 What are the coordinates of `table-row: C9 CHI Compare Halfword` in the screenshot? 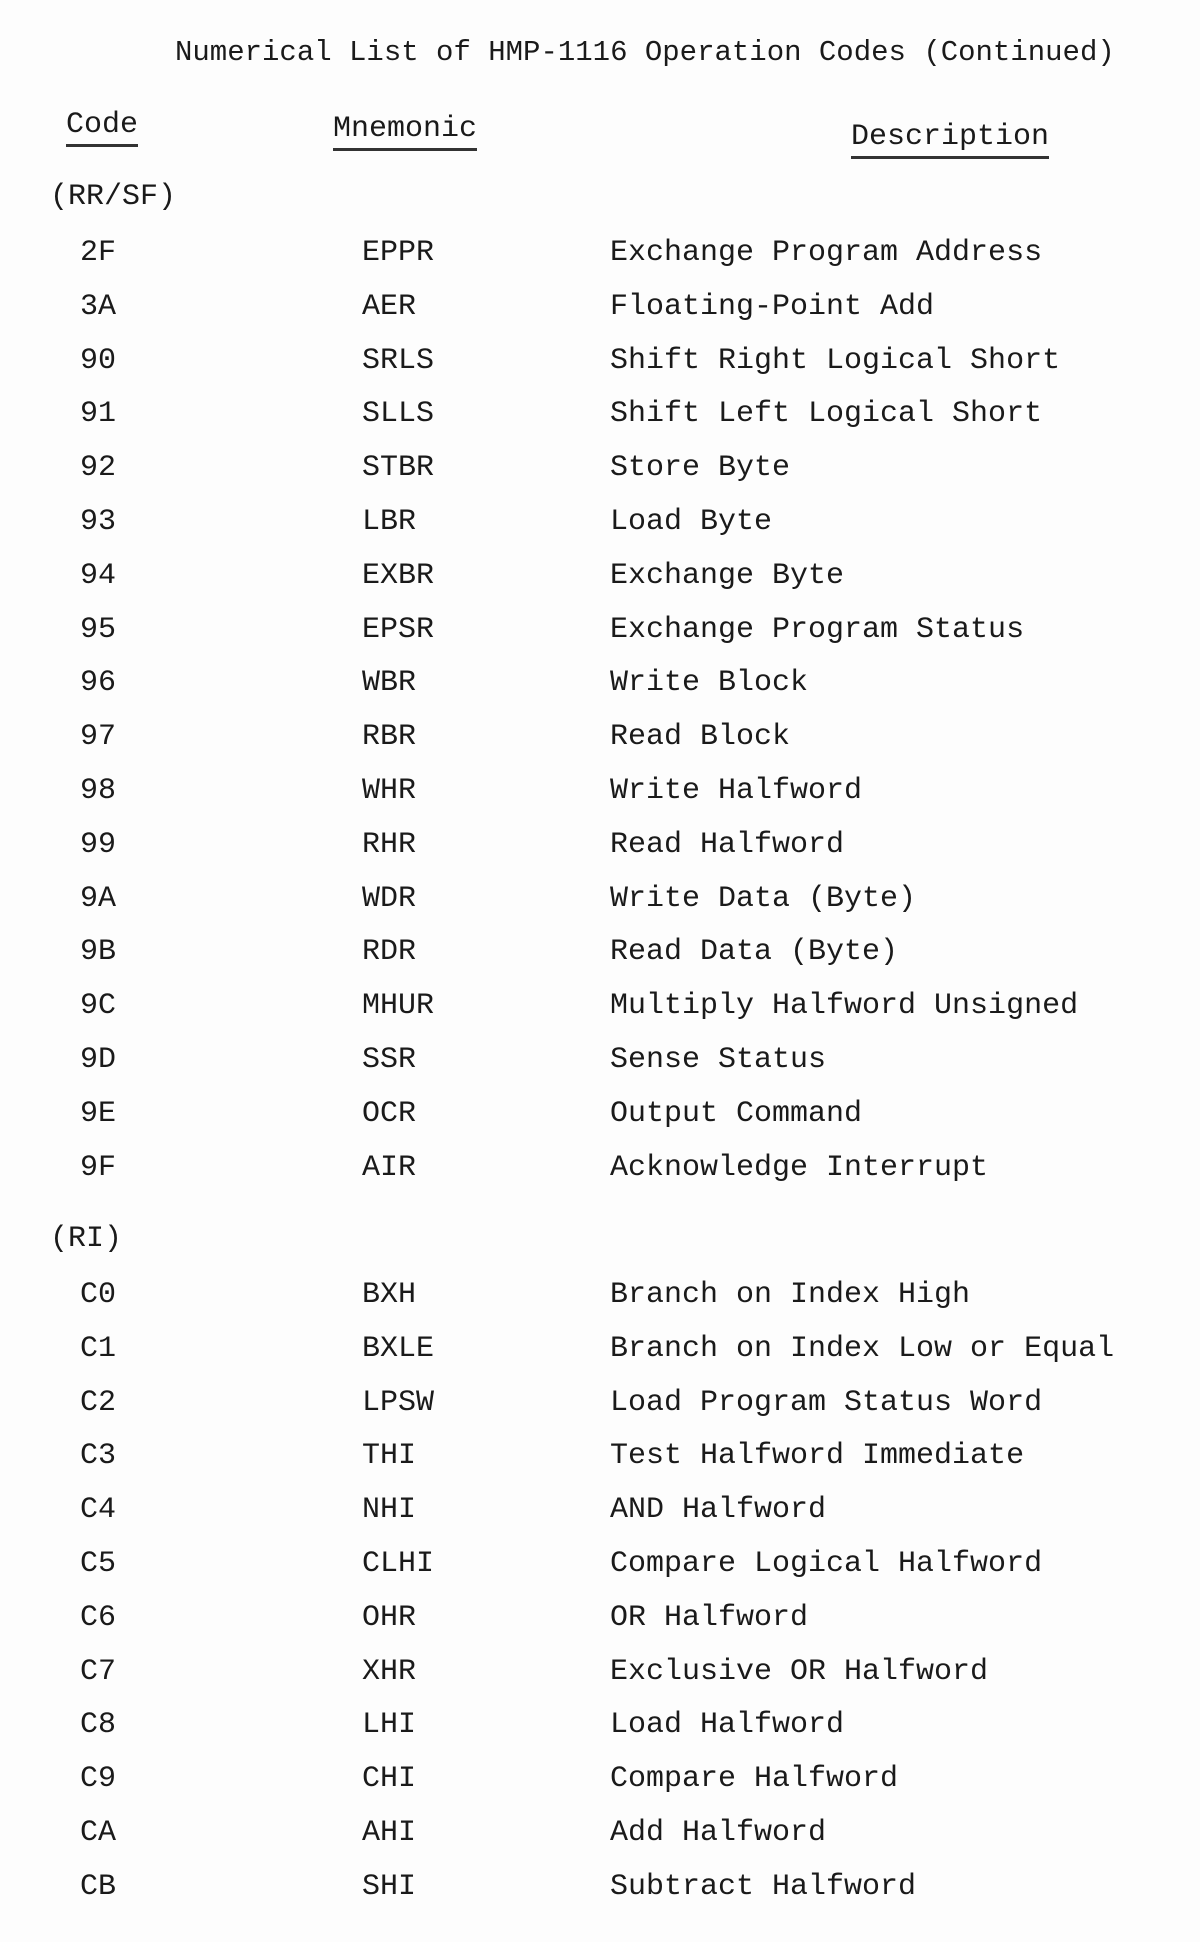 It's located at (600, 1782).